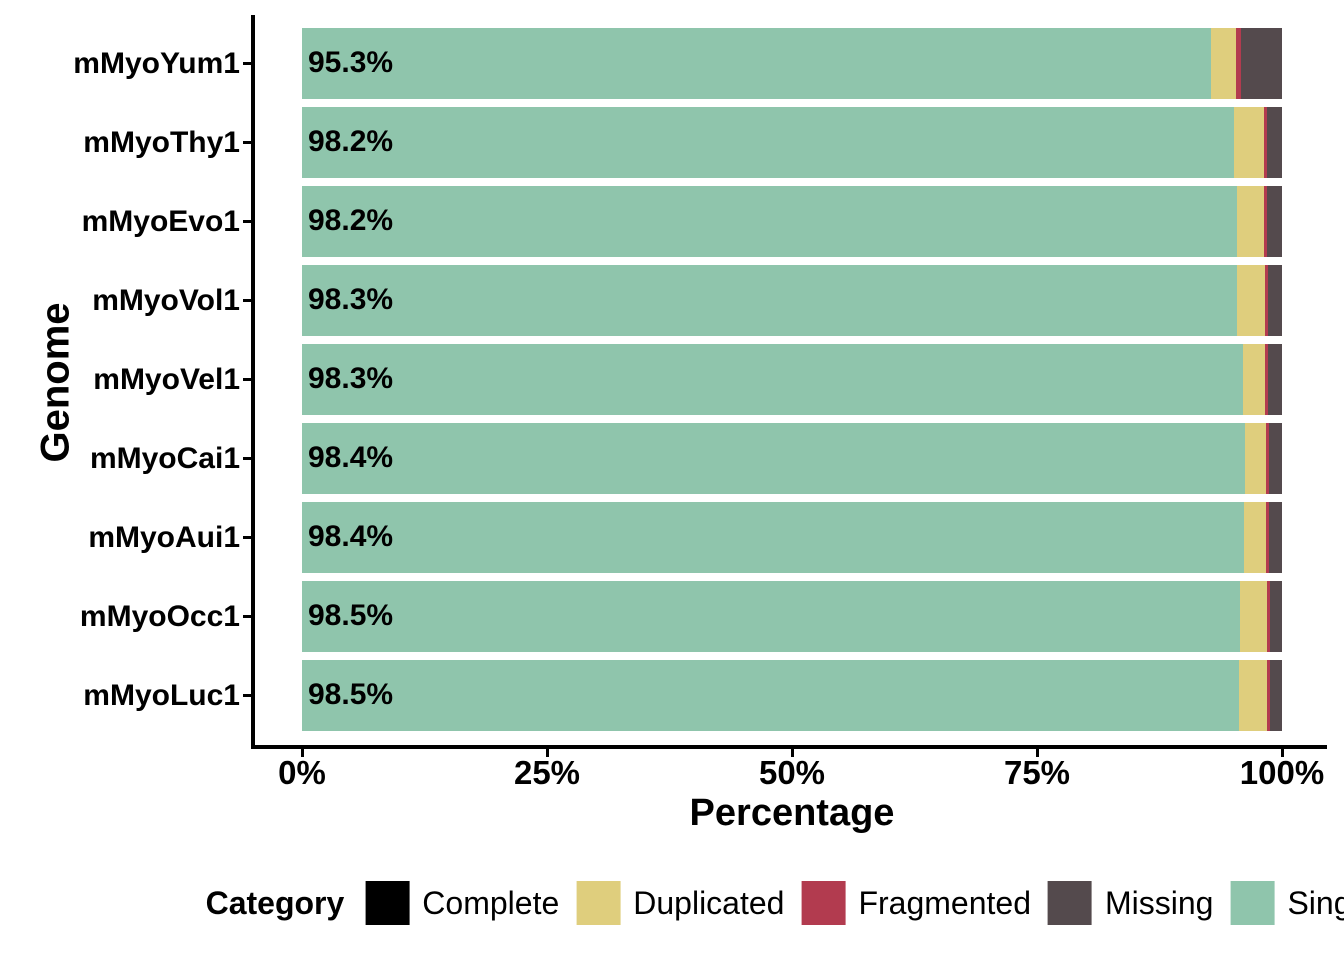  I want to click on legend-title: Category, so click(275, 902).